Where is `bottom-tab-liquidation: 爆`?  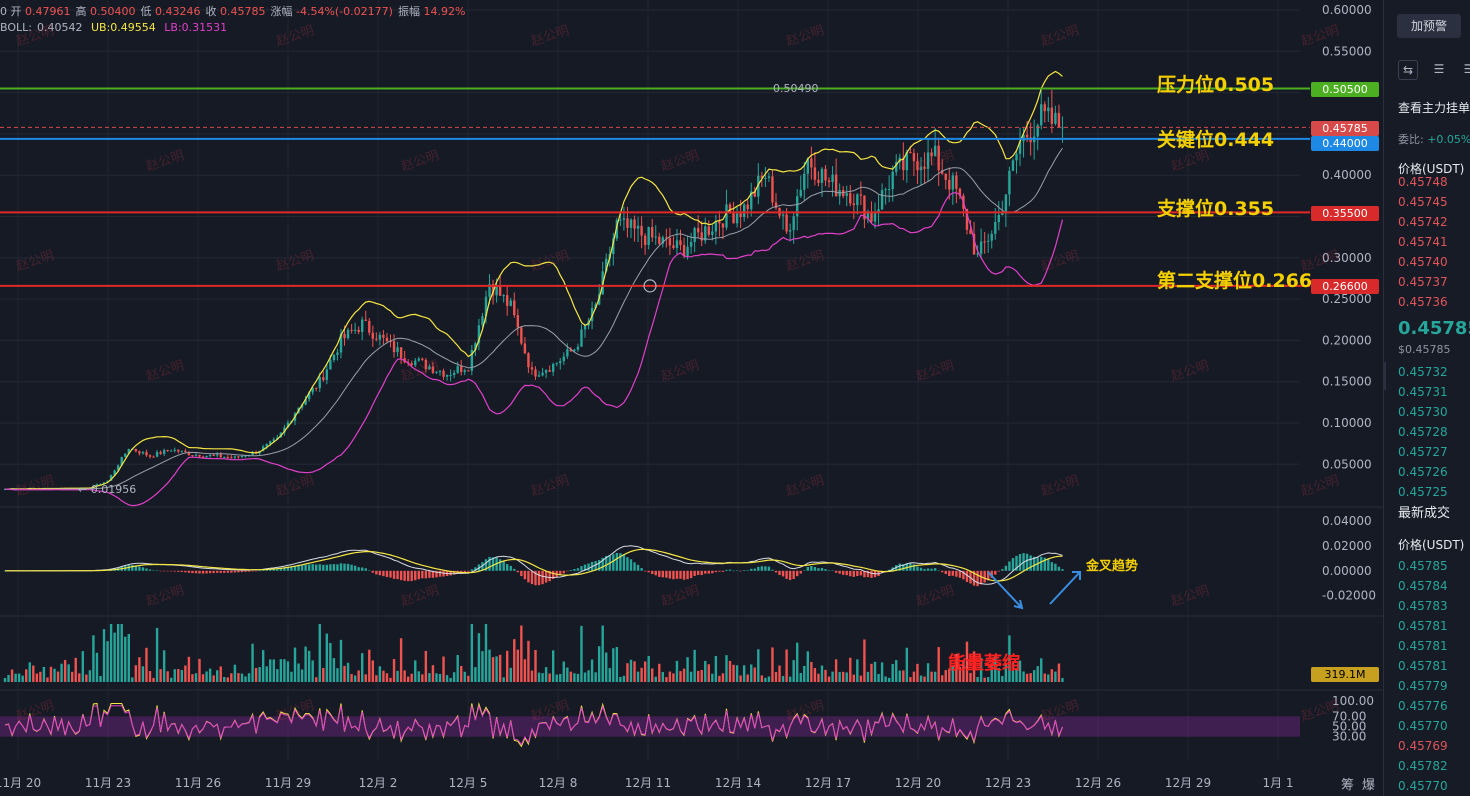 bottom-tab-liquidation: 爆 is located at coordinates (1369, 785).